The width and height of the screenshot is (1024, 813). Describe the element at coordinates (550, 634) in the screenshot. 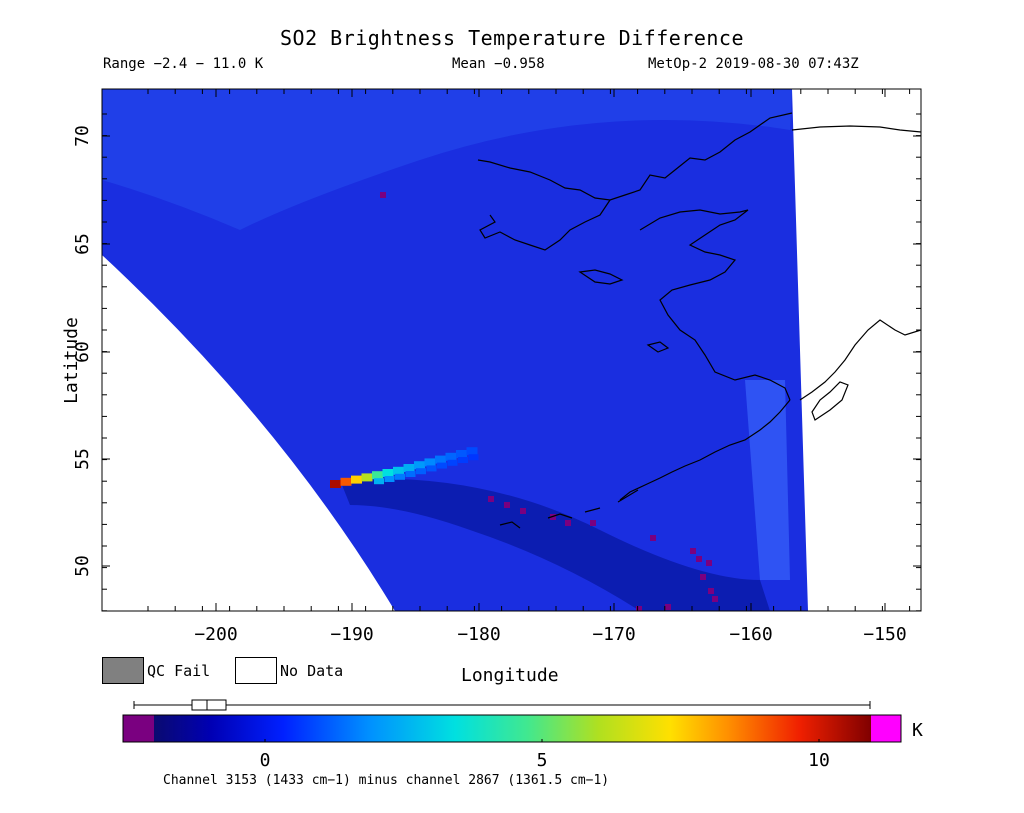

I see `x-tick-labels: −200 −190 −180 −170 −160 −150` at that location.